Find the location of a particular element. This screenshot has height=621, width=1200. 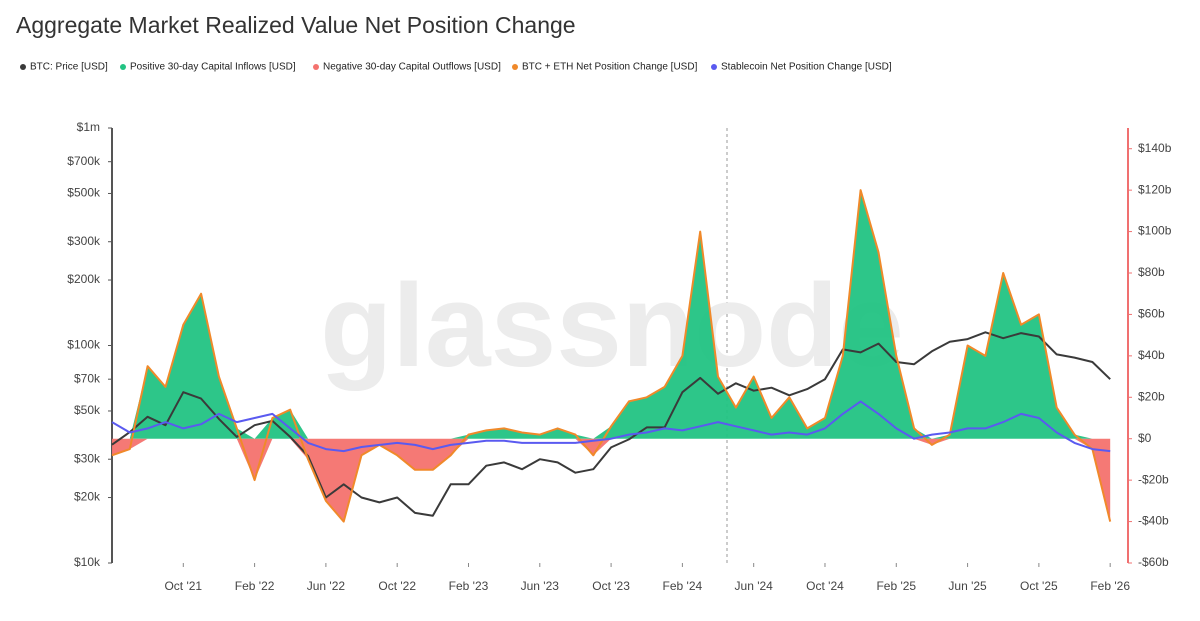

area is located at coordinates (611, 480).